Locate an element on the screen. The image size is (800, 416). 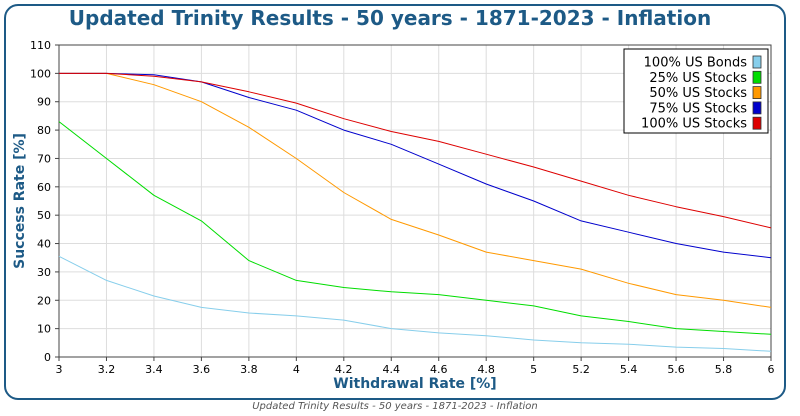
x-tick-label: 3.6 is located at coordinates (202, 369).